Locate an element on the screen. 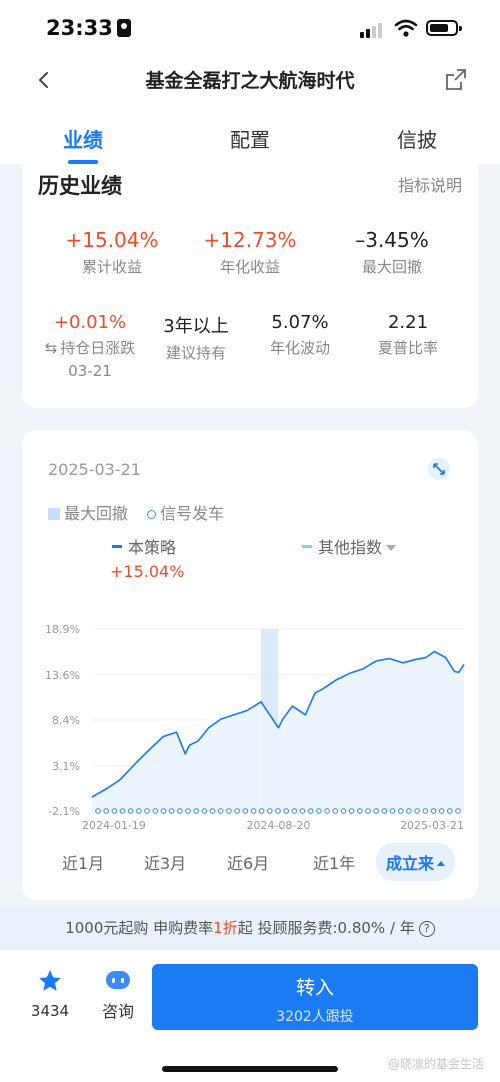  metric-label: 建议持有 is located at coordinates (195, 353).